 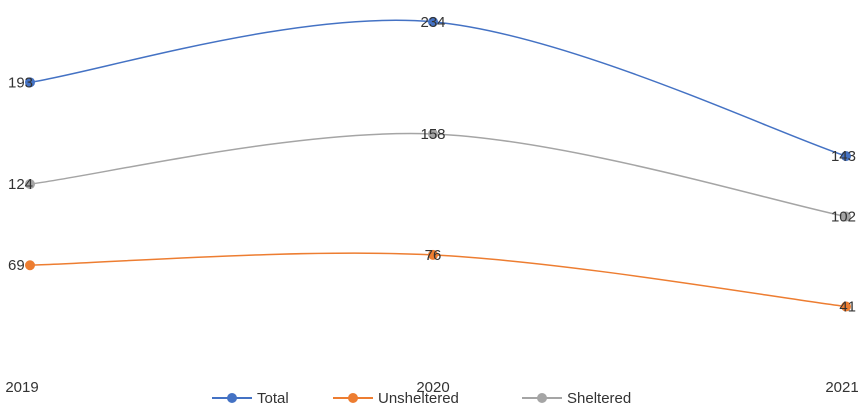 I want to click on data-point-total-2020, so click(x=433, y=21).